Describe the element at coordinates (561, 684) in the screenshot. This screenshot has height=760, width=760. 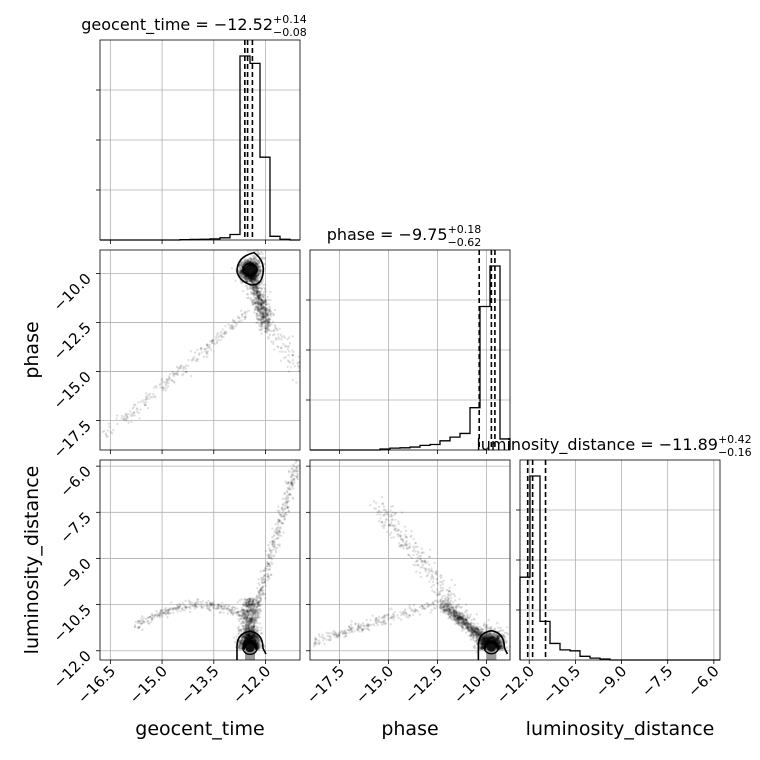
I see `x-tick-label: −10.5` at that location.